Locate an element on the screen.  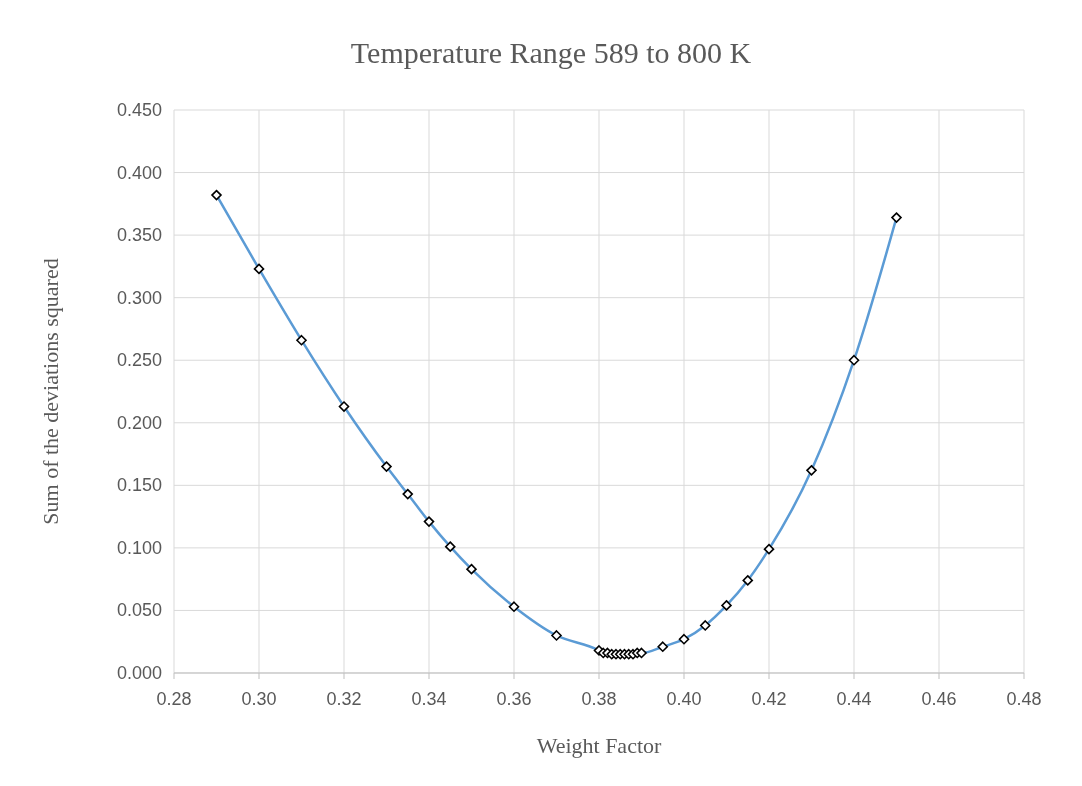
y-tick-label: 0.450 is located at coordinates (139, 110).